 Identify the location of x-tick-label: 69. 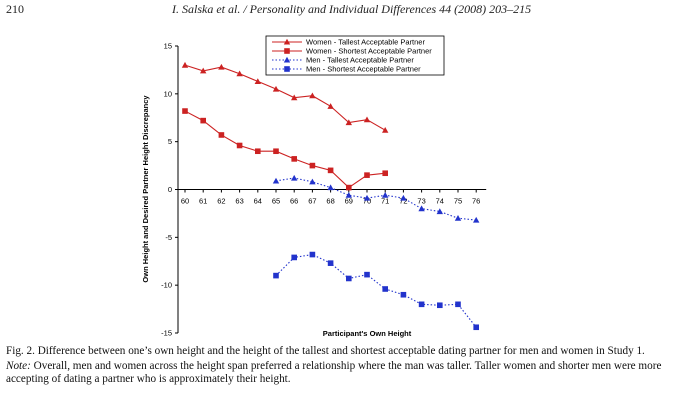
(349, 201).